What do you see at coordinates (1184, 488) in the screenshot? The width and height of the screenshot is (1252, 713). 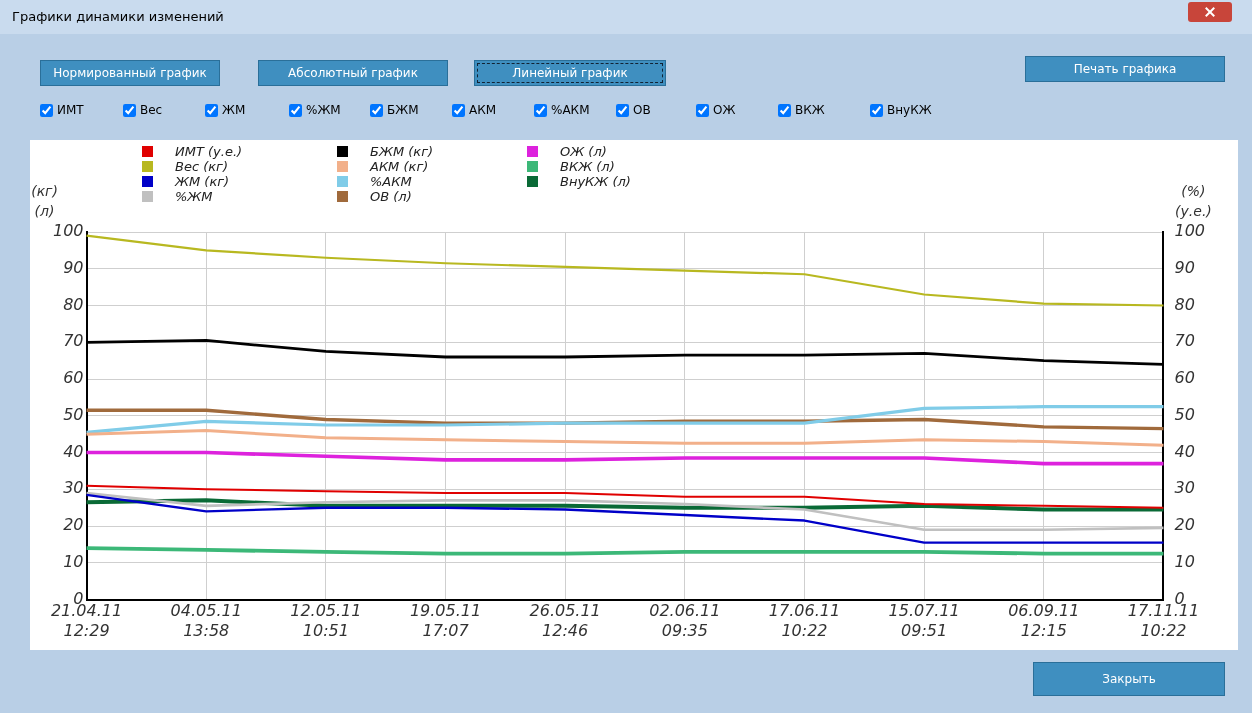 I see `y2-tick-label: 30` at bounding box center [1184, 488].